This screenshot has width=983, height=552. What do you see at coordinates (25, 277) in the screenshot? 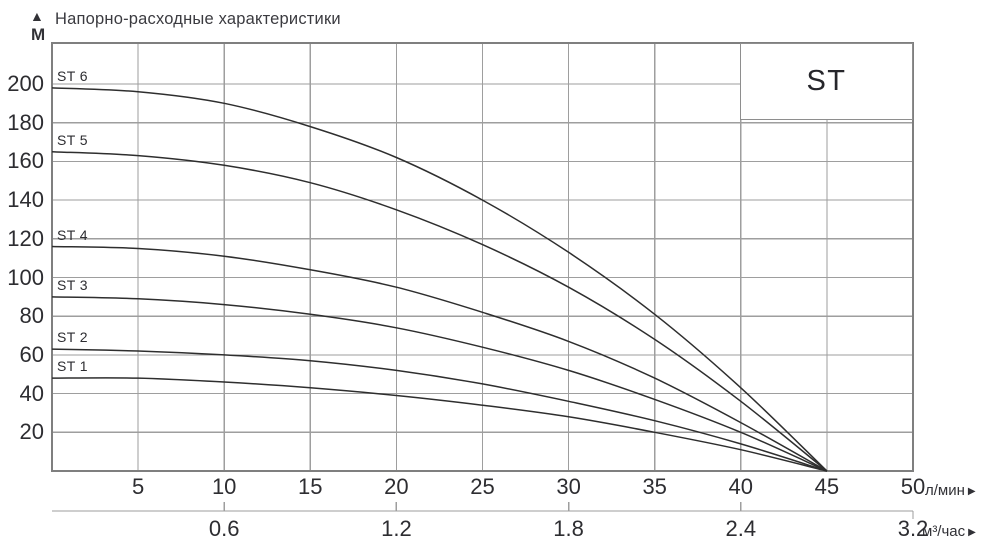
I see `y-tick-label: 100` at bounding box center [25, 277].